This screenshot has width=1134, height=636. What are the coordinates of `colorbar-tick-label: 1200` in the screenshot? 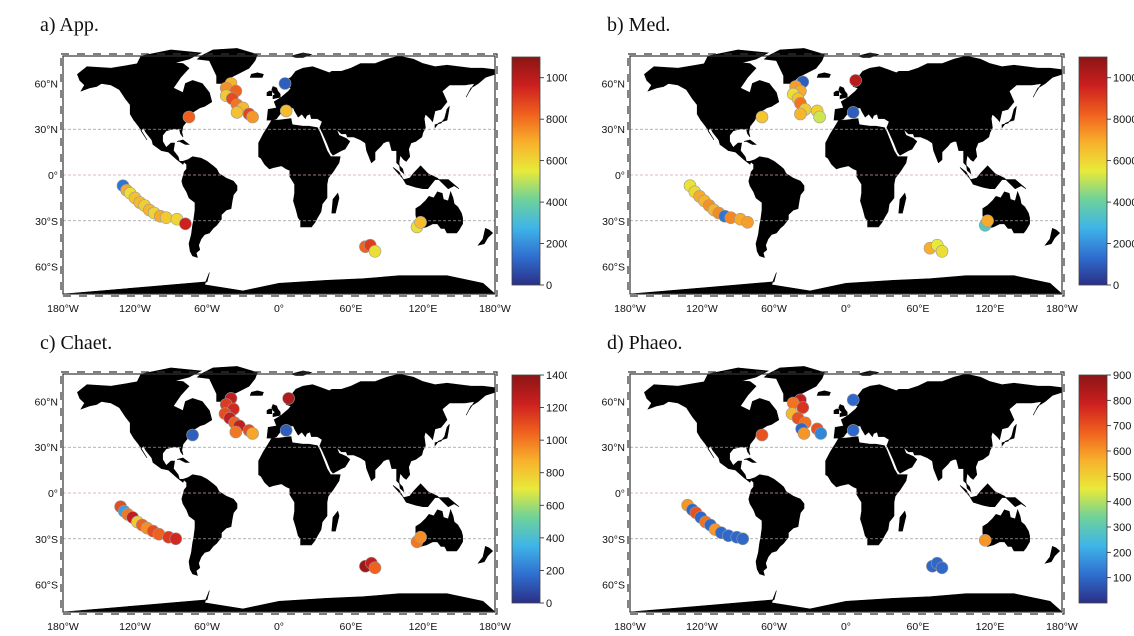 It's located at (556, 409).